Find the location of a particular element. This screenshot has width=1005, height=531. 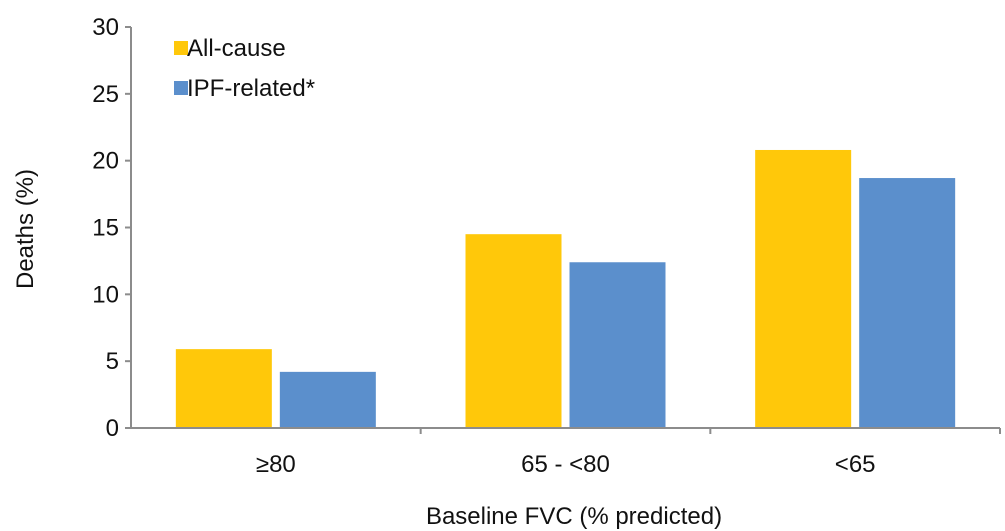

y-tick-label: 20 is located at coordinates (105, 161).